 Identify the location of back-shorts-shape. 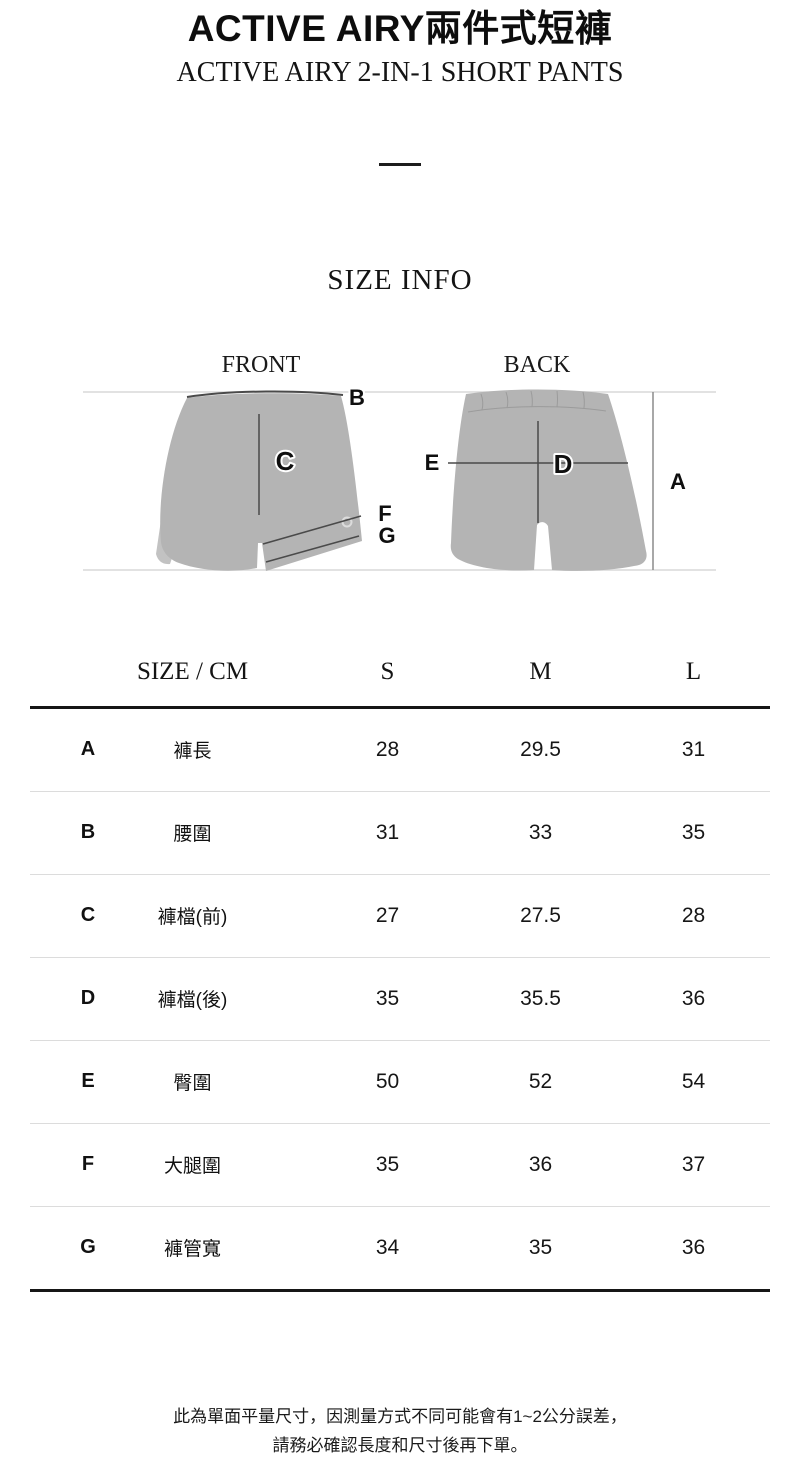
(548, 480).